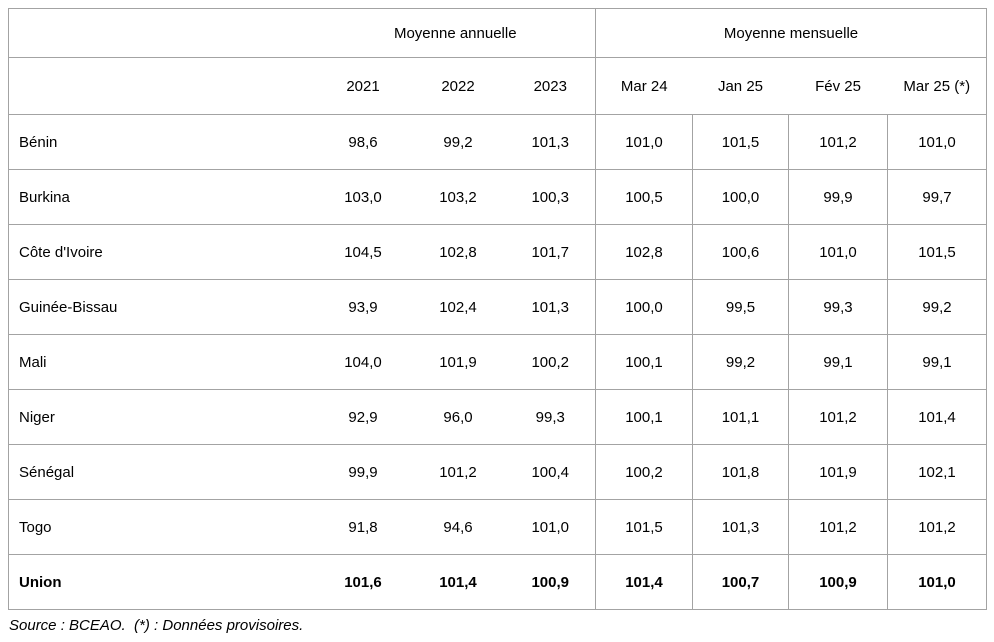 This screenshot has width=994, height=642. What do you see at coordinates (363, 307) in the screenshot?
I see `value-cell: 93,9` at bounding box center [363, 307].